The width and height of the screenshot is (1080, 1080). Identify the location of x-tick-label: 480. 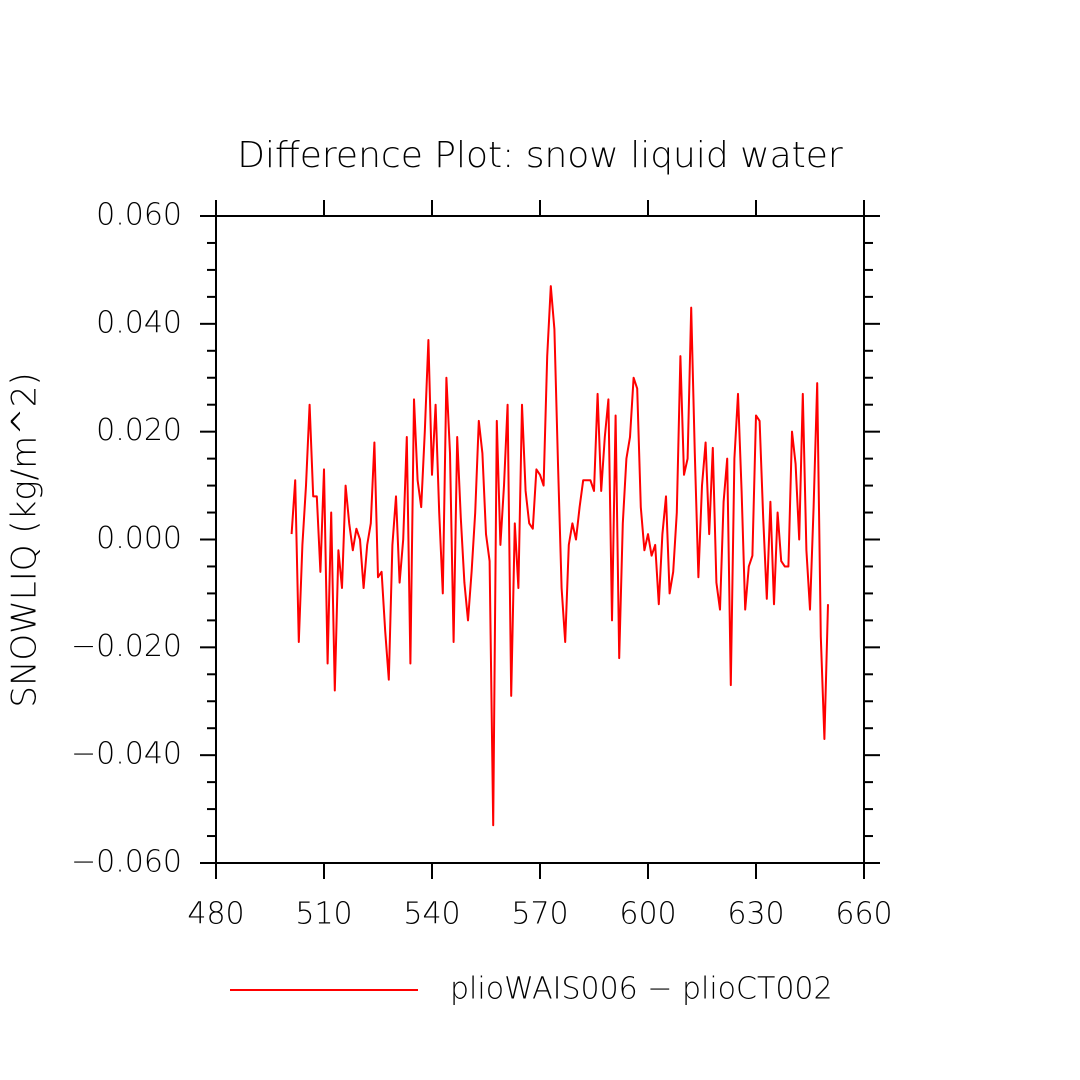
(215, 914).